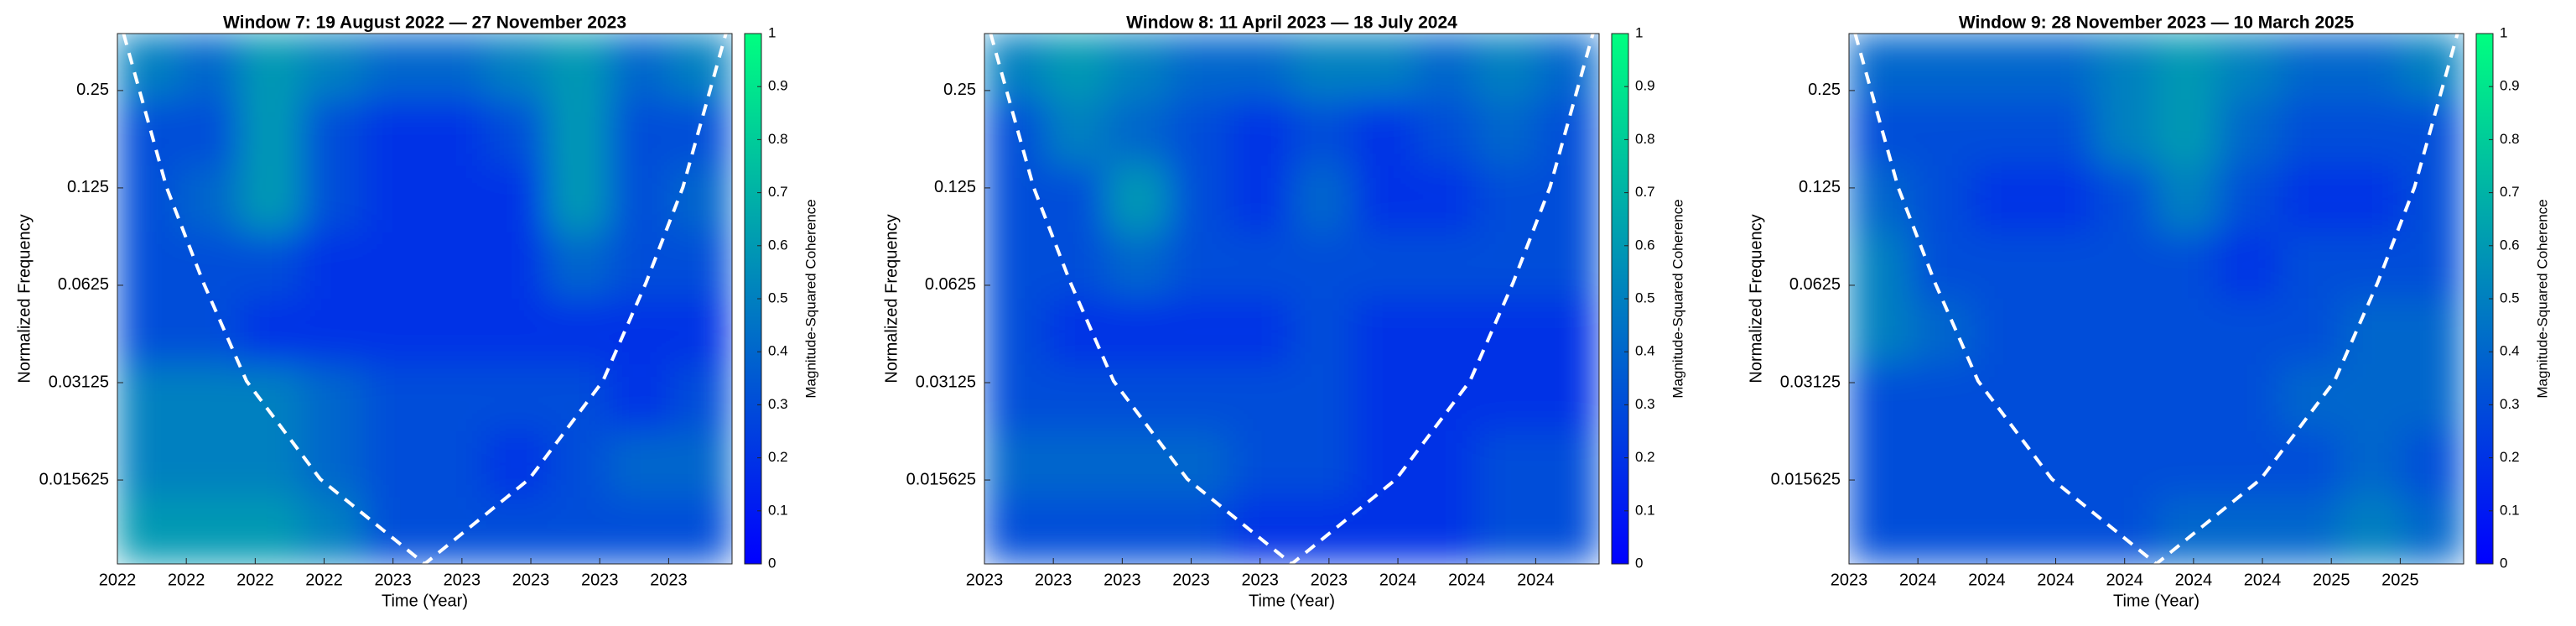 The height and width of the screenshot is (626, 2576). Describe the element at coordinates (1645, 457) in the screenshot. I see `colorbar-tick-label: 0.2` at that location.